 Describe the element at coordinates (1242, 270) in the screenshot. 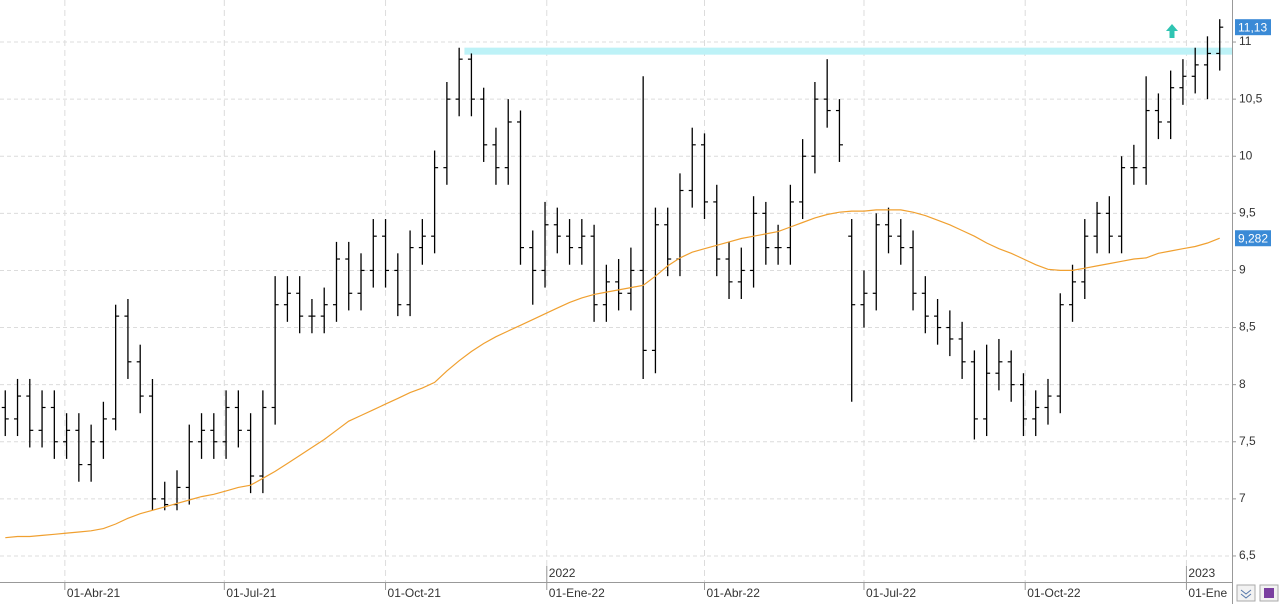

I see `y-tick-label: 9` at that location.